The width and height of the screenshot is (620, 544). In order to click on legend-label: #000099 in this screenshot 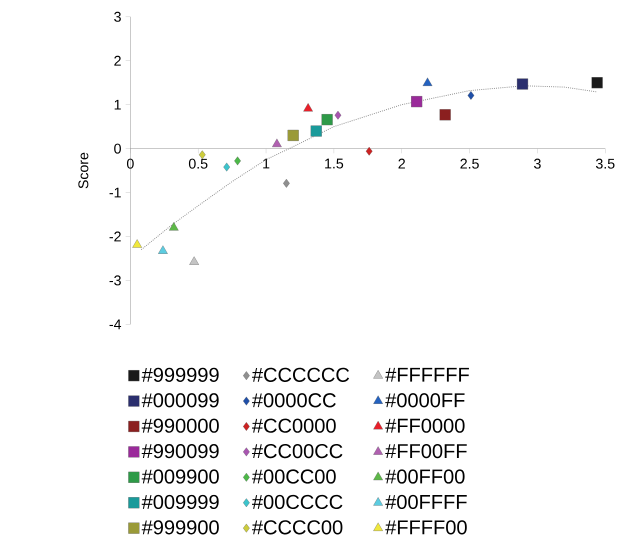, I will do `click(180, 400)`.